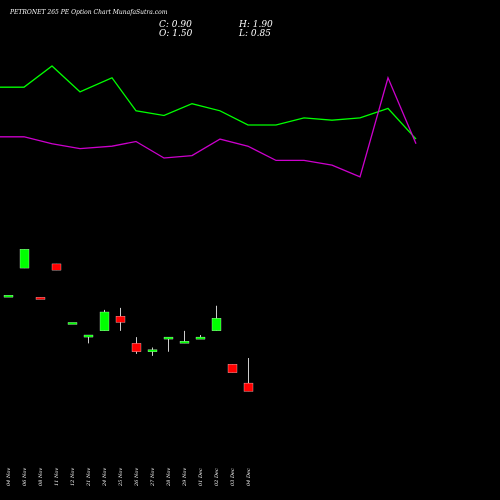 The width and height of the screenshot is (500, 500). What do you see at coordinates (105, 477) in the screenshot?
I see `x-tick-label: 24 Nov` at bounding box center [105, 477].